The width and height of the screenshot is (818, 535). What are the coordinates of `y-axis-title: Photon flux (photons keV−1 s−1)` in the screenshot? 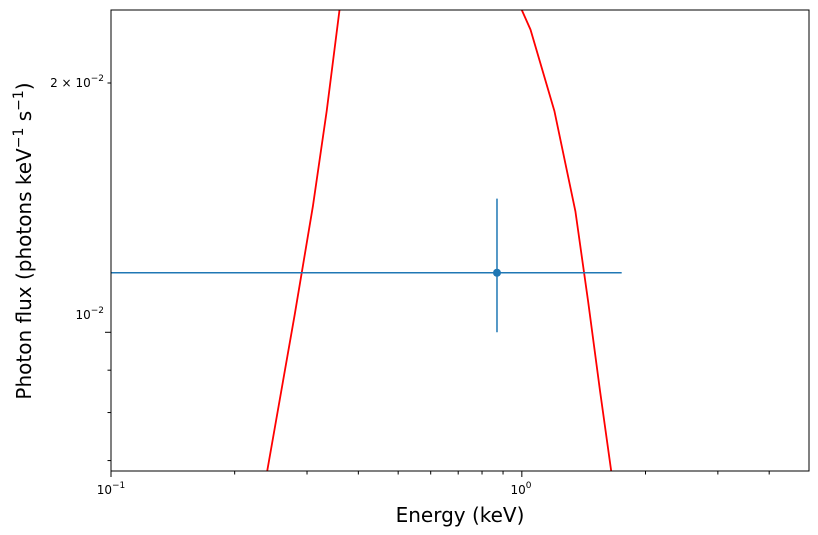 It's located at (23, 240).